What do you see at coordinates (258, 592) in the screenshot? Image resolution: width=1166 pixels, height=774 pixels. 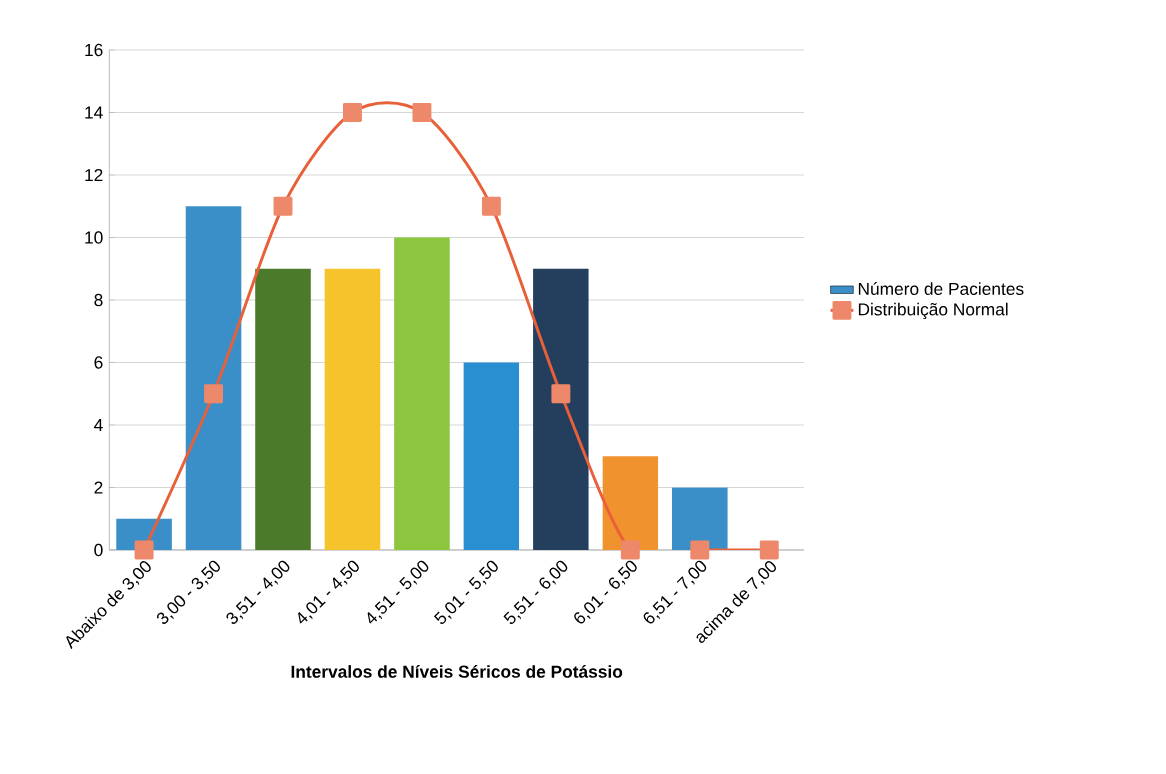 I see `x-tick-label: 3,51 - 4,00` at bounding box center [258, 592].